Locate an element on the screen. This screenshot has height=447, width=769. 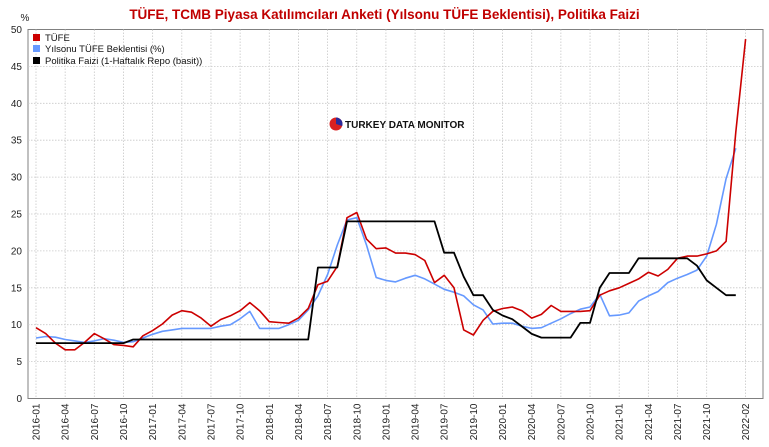
watermark-text: TURKEY DATA MONITOR is located at coordinates (405, 125).